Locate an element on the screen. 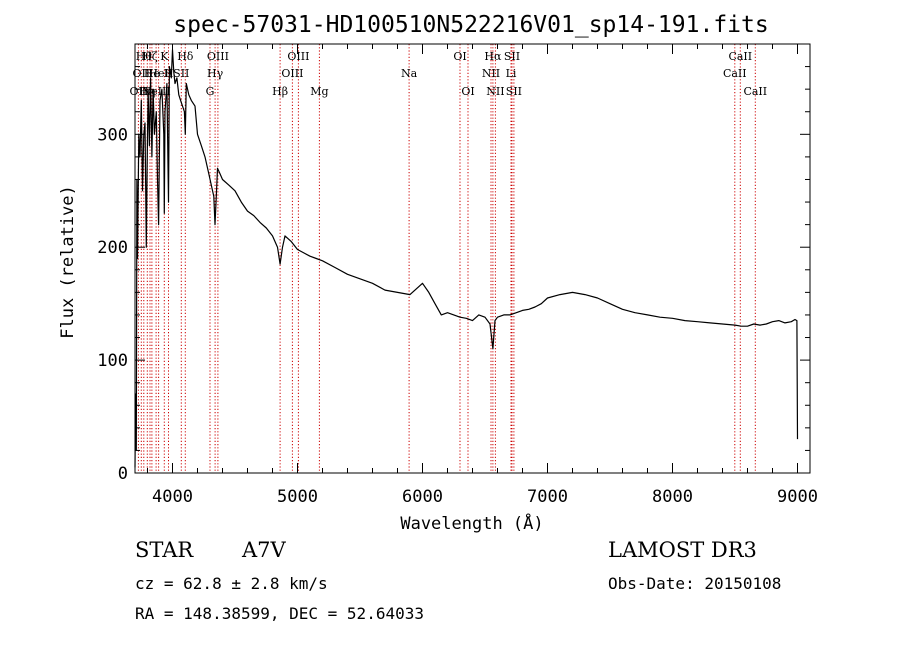  object-class: STAR is located at coordinates (164, 550).